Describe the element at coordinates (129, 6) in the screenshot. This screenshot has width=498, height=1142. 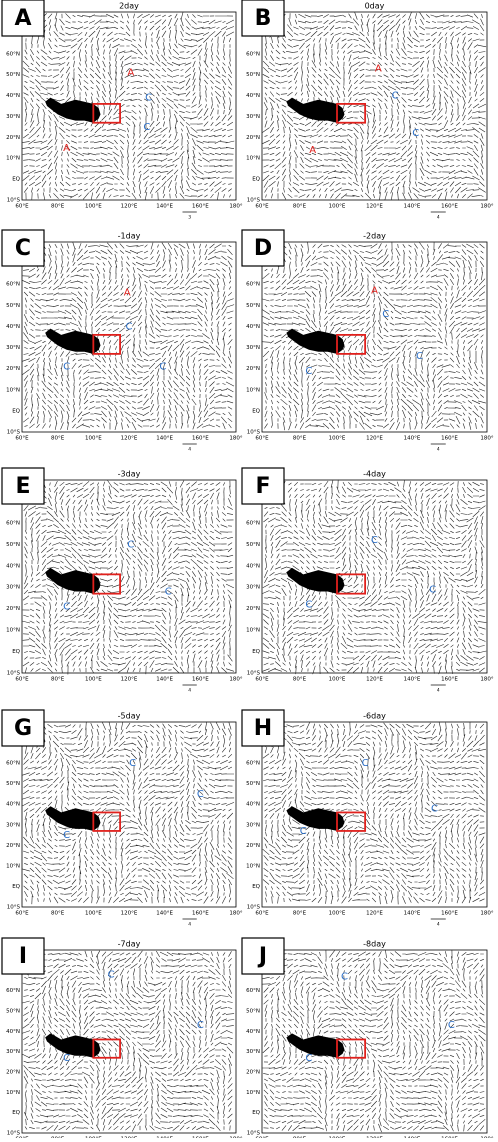
I see `panel-title: 2day` at that location.